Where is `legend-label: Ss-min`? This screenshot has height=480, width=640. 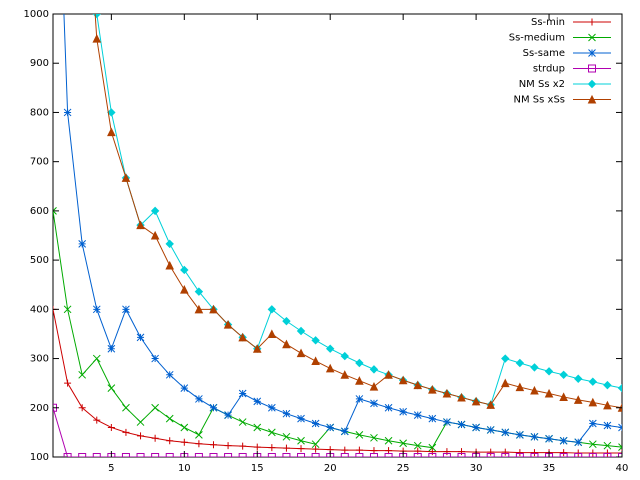
legend-label: Ss-min is located at coordinates (548, 22).